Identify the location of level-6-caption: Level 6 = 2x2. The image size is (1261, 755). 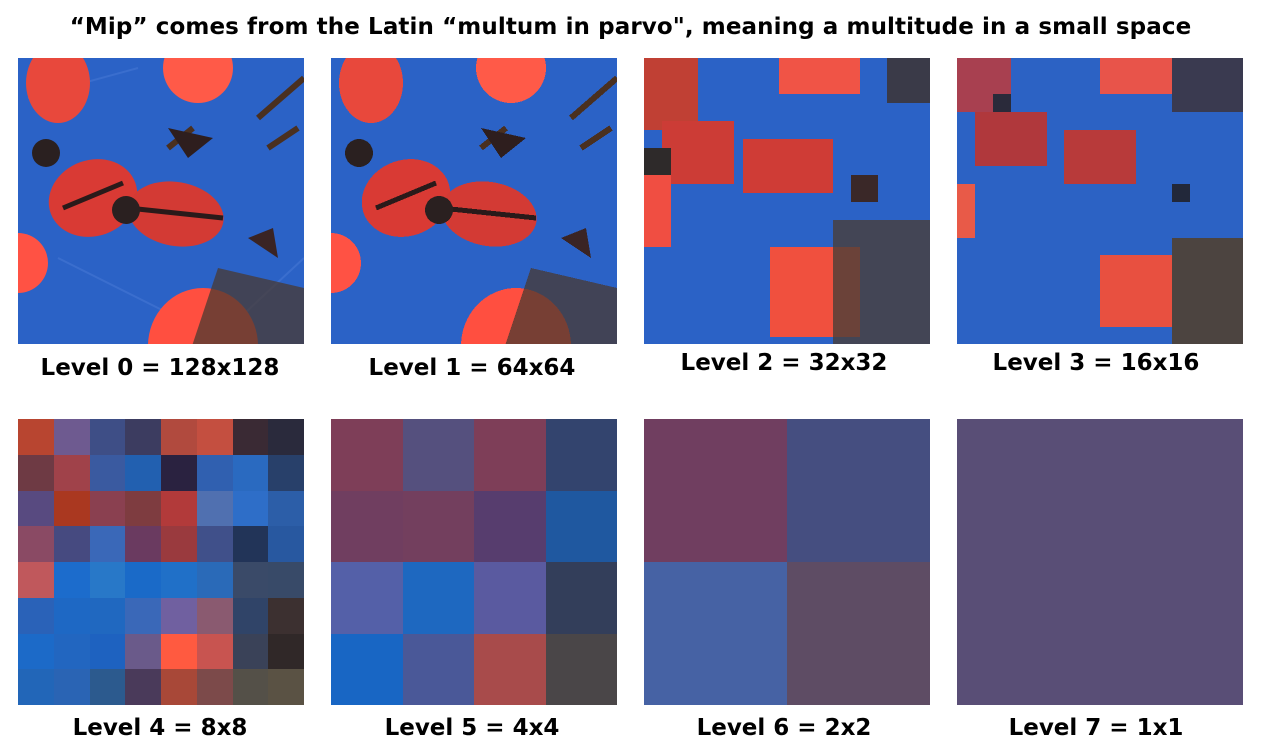
(784, 728).